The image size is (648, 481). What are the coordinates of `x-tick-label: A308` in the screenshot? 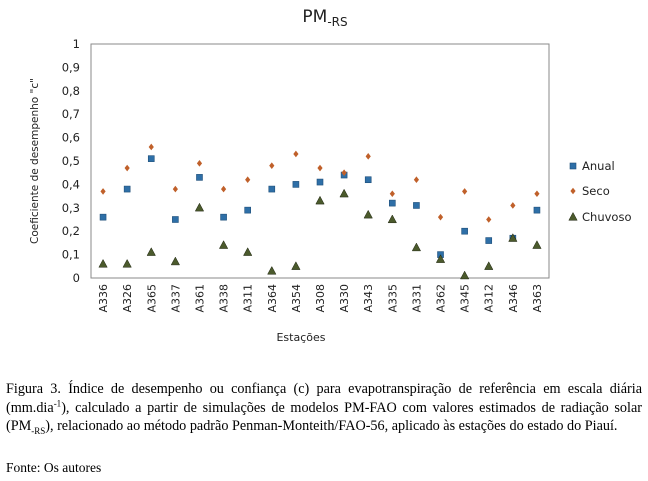 It's located at (320, 298).